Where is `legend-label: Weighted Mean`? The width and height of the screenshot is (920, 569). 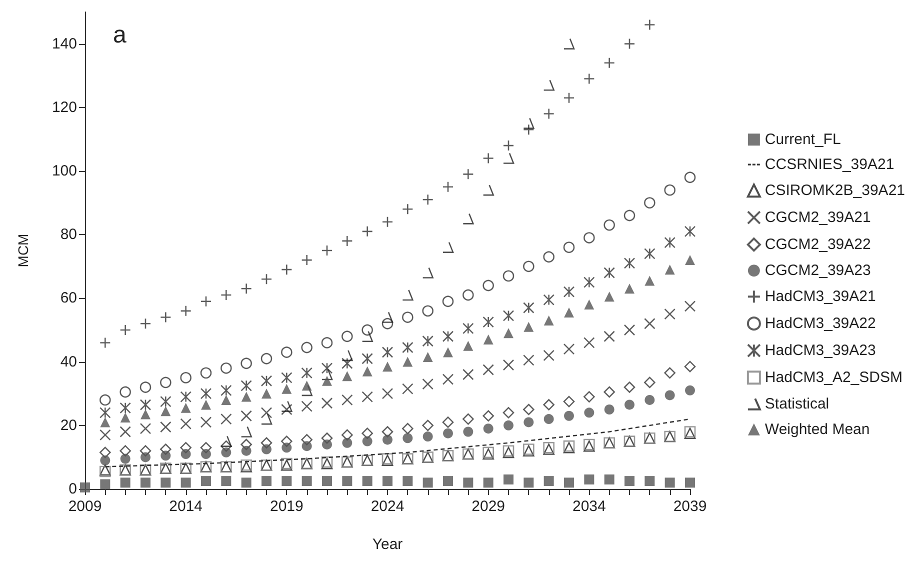 legend-label: Weighted Mean is located at coordinates (817, 429).